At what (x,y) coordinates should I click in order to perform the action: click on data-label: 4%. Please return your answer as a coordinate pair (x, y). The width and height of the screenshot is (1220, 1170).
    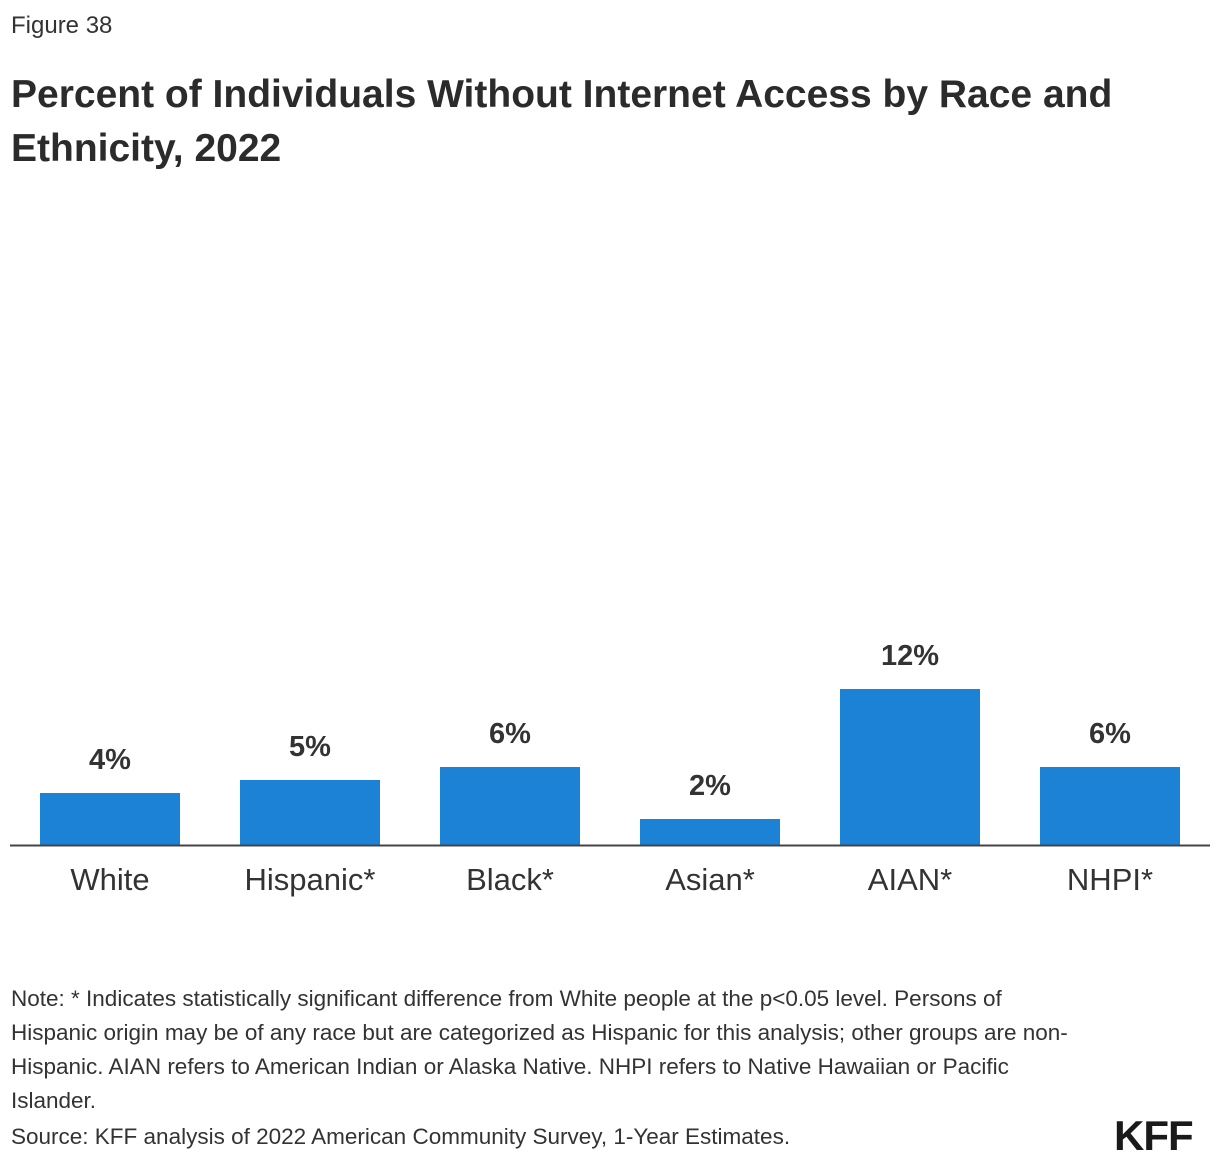
    Looking at the image, I should click on (110, 760).